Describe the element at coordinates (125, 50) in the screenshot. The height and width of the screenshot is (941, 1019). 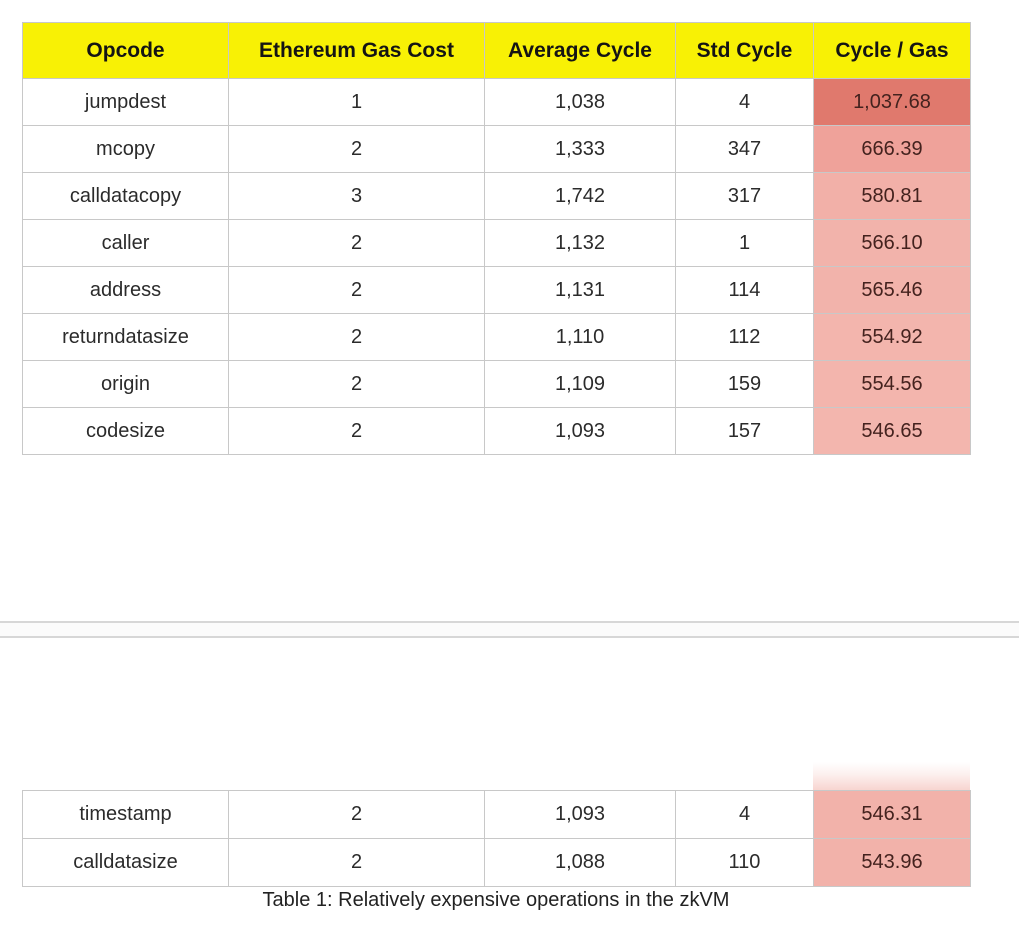
I see `header-cell-opcode: Opcode` at that location.